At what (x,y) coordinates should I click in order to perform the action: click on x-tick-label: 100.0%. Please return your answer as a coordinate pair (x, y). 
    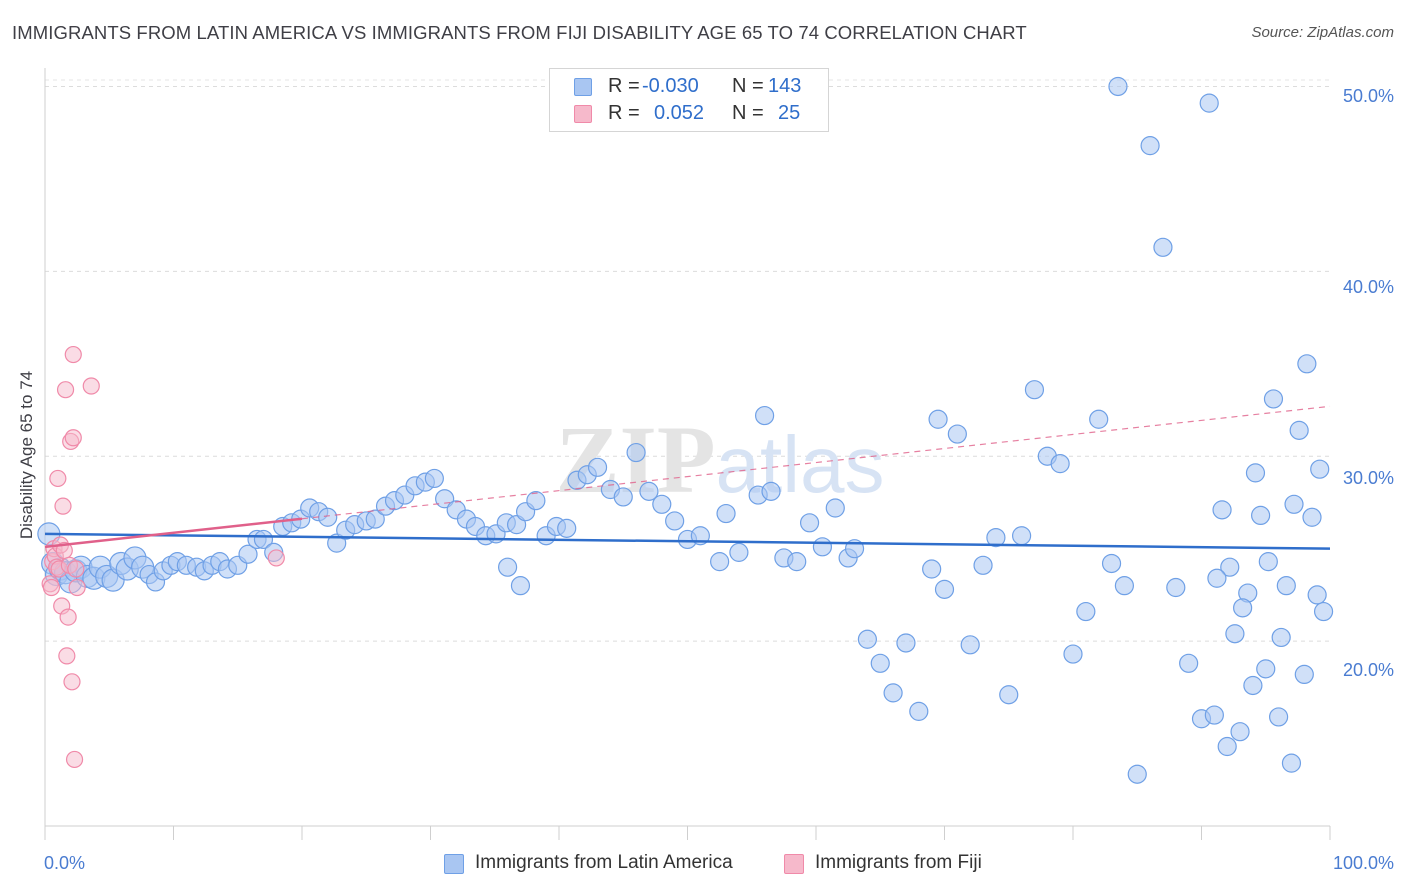
    Looking at the image, I should click on (1363, 863).